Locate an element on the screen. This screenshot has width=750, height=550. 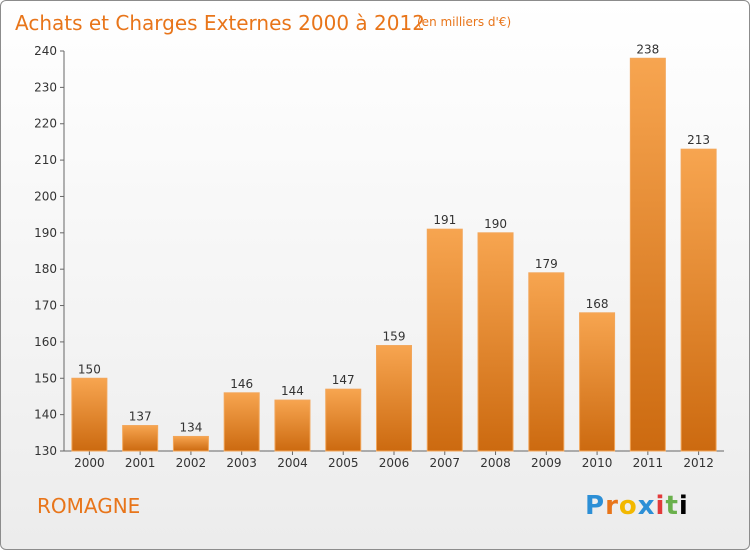
bar-value-label: 146 is located at coordinates (241, 384).